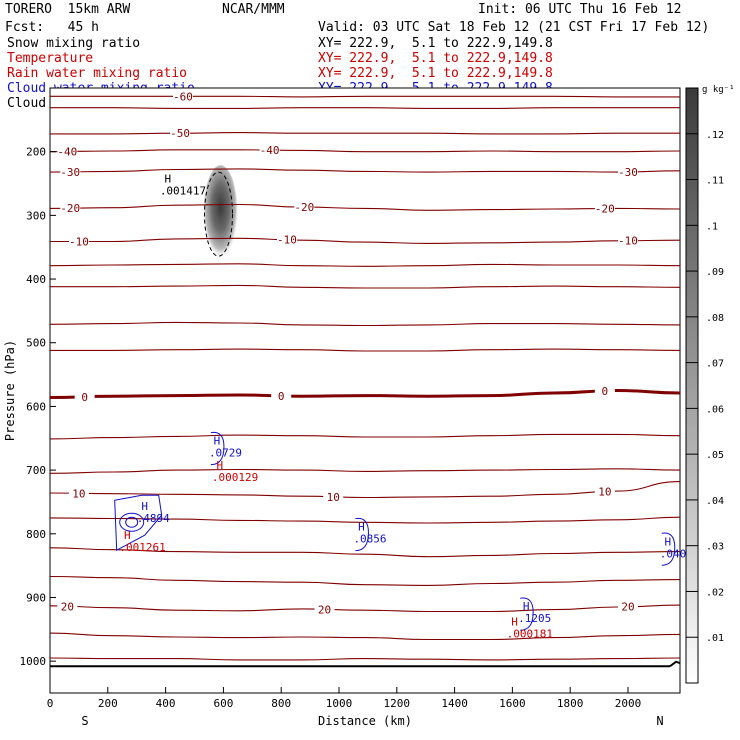 Image resolution: width=740 pixels, height=740 pixels. Describe the element at coordinates (36, 215) in the screenshot. I see `y-tick-label: 300` at that location.